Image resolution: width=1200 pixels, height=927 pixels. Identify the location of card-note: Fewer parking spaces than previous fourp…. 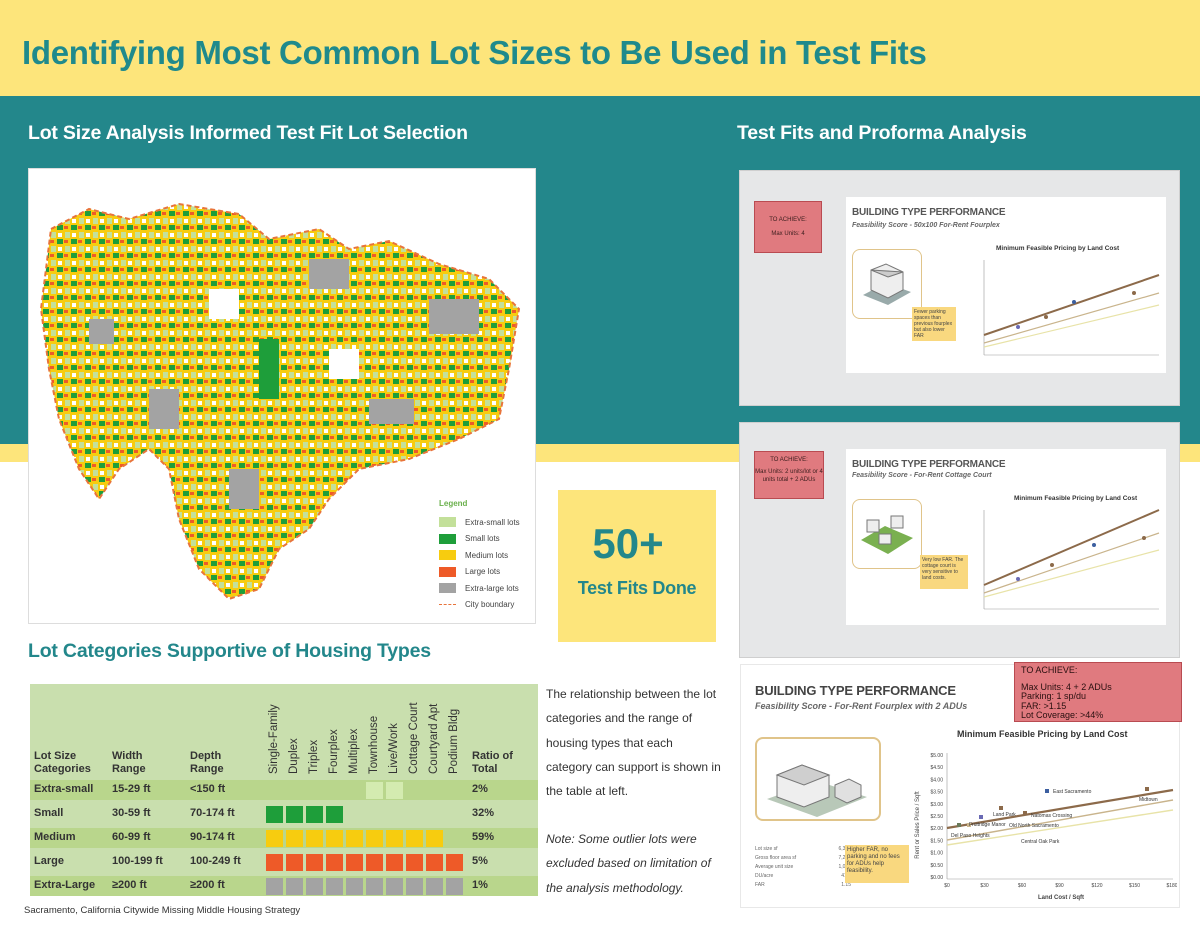
(934, 324).